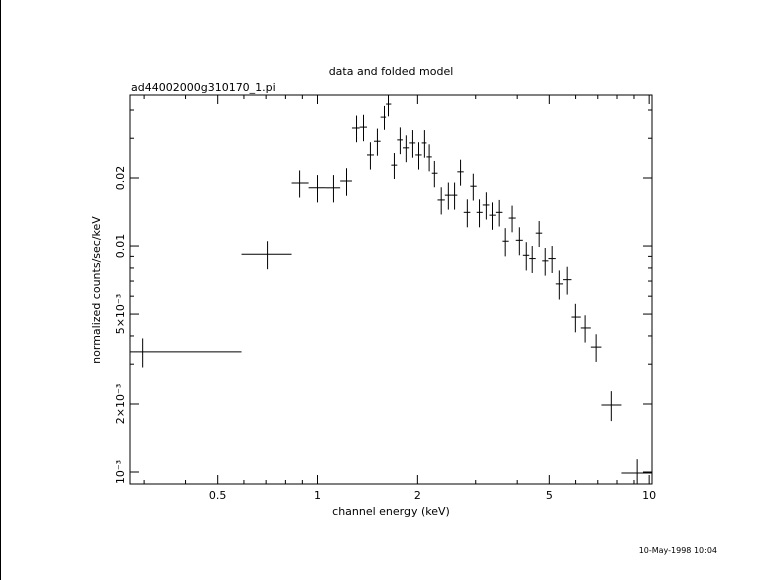 This screenshot has height=580, width=781. Describe the element at coordinates (120, 246) in the screenshot. I see `y-tick-label: 0.01` at that location.